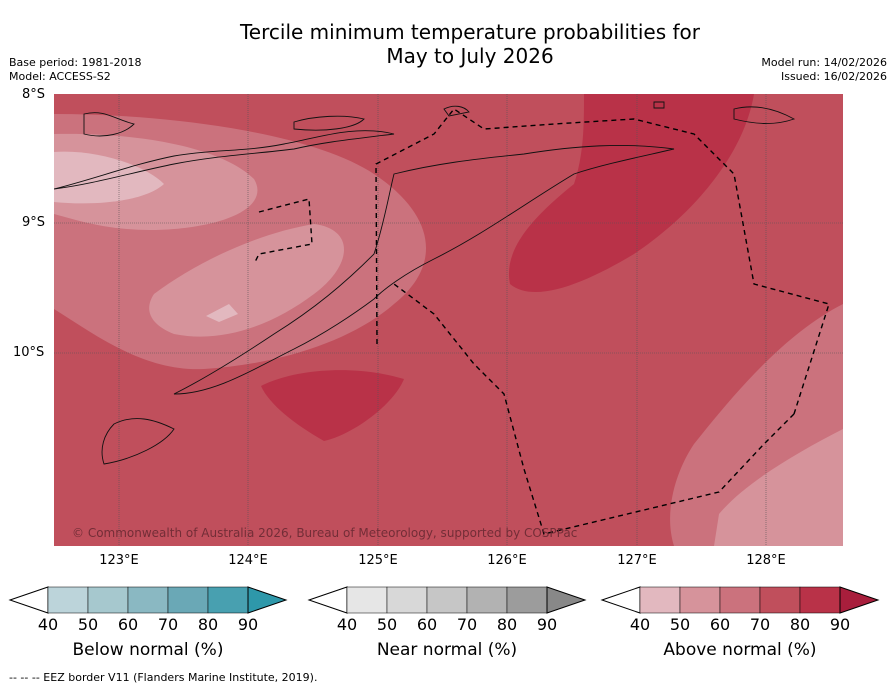 The width and height of the screenshot is (896, 690). I want to click on lat-label-8s: 8°S, so click(34, 94).